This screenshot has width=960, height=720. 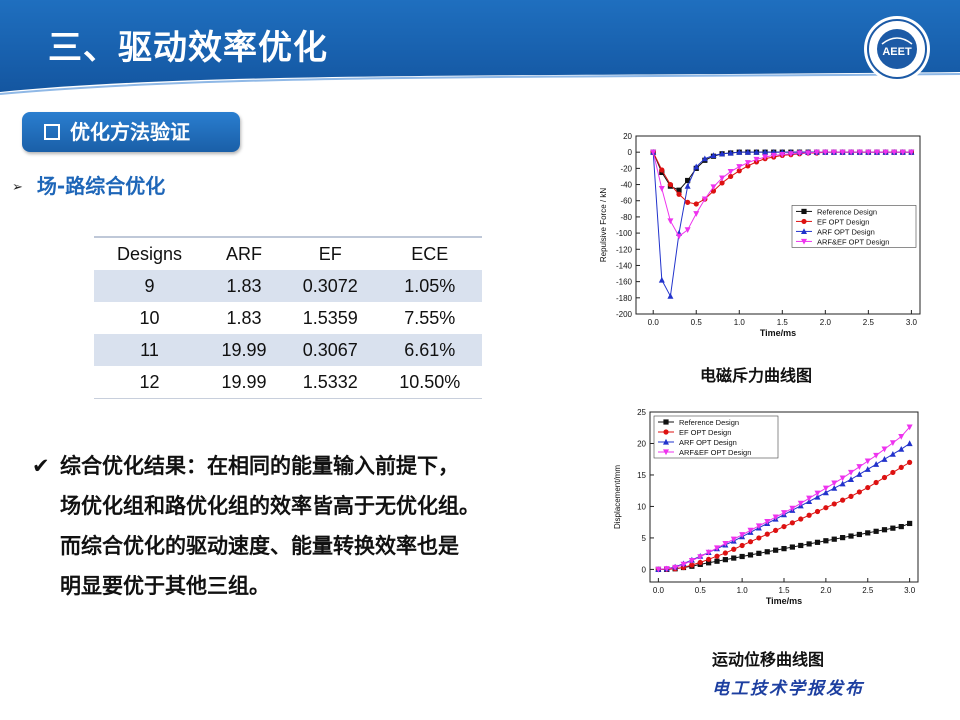 I want to click on legend-marker, so click(x=666, y=452).